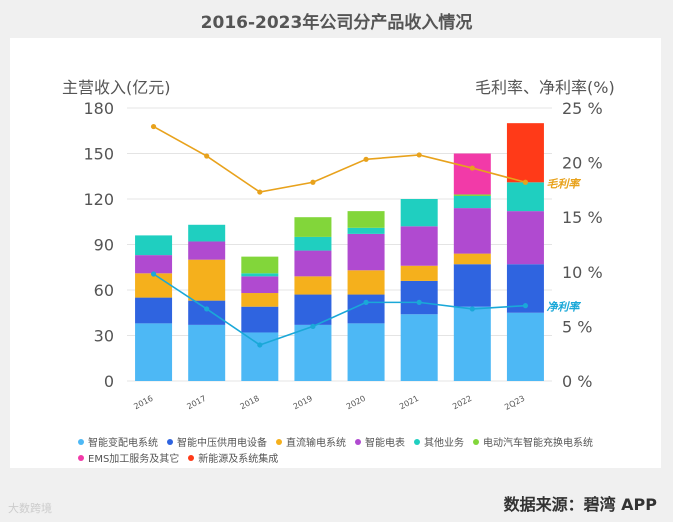 The height and width of the screenshot is (522, 673). Describe the element at coordinates (582, 163) in the screenshot. I see `y-right-tick-label: 20 %` at that location.